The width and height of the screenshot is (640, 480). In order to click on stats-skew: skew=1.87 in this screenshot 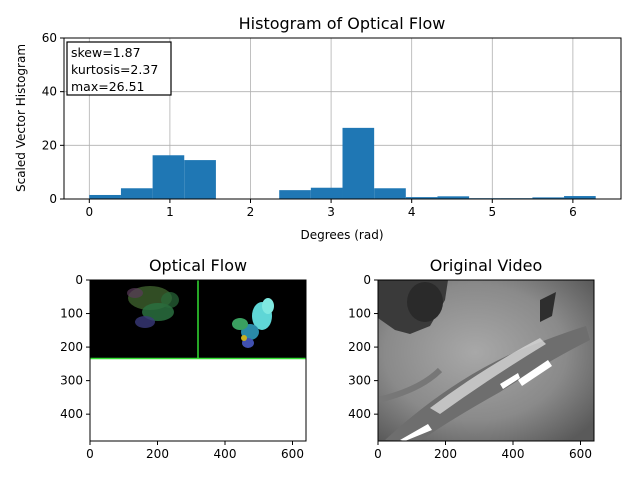, I will do `click(106, 52)`.